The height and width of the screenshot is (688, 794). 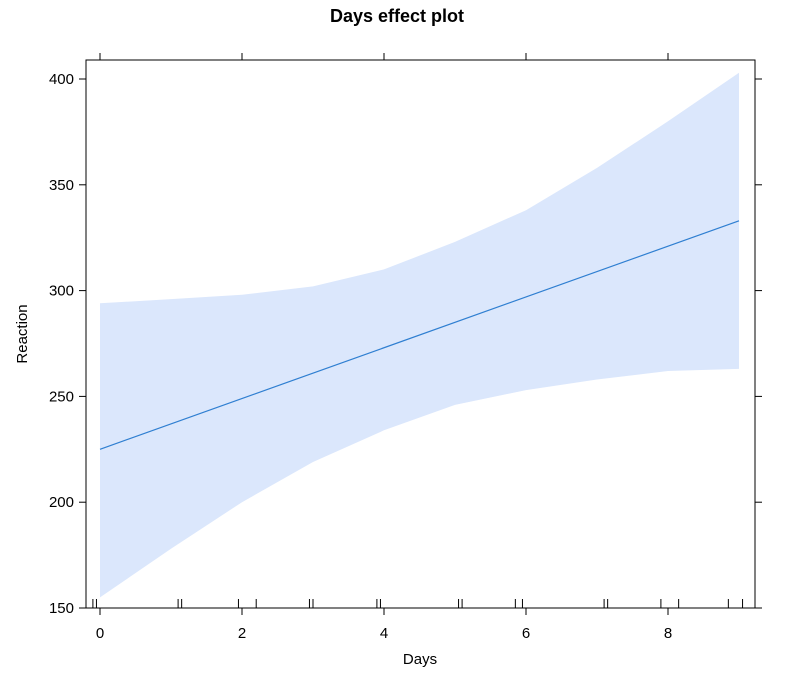 I want to click on x-tick-label: 0, so click(x=100, y=633).